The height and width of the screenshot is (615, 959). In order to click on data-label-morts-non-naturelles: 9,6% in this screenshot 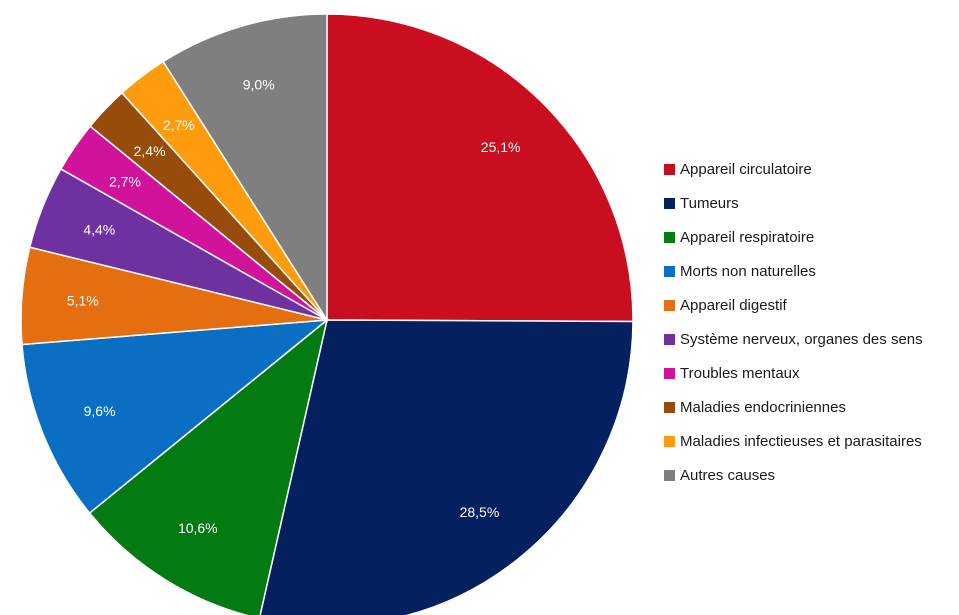, I will do `click(100, 411)`.